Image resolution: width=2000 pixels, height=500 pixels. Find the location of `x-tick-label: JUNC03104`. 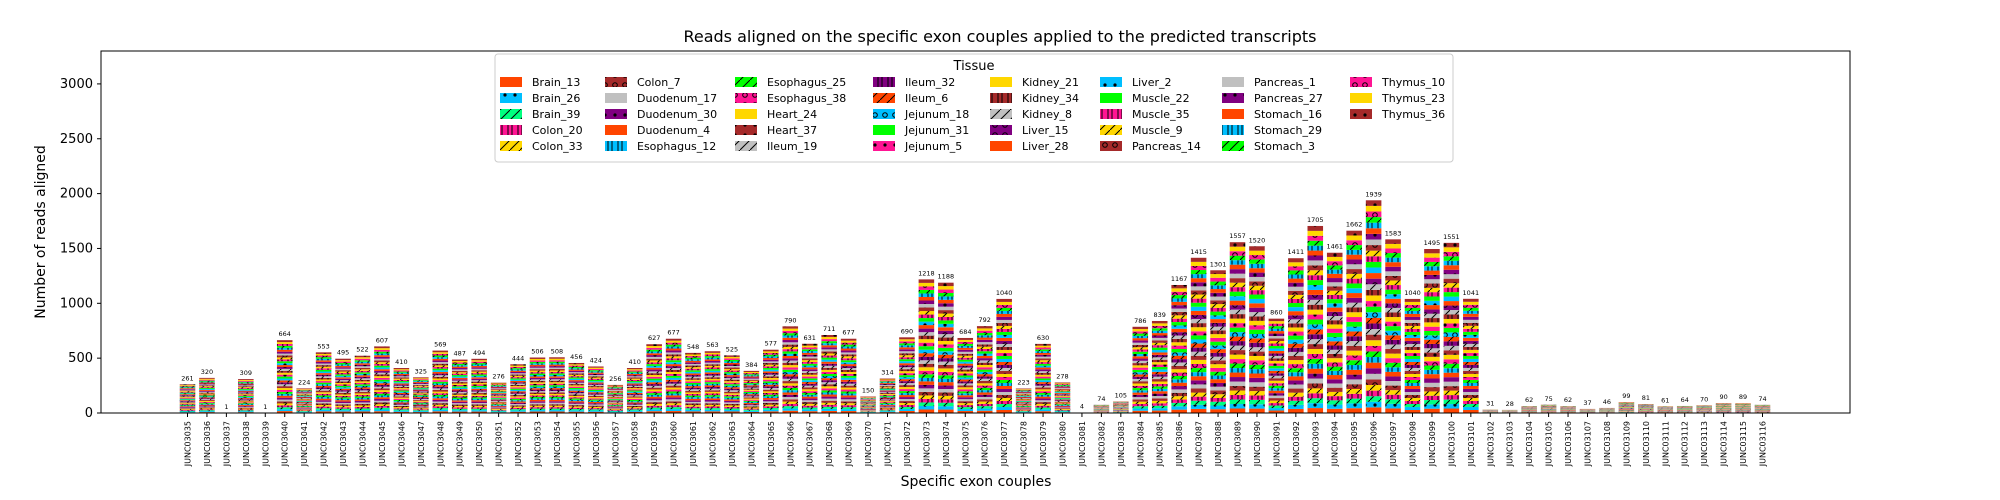

x-tick-label: JUNC03104 is located at coordinates (1529, 444).